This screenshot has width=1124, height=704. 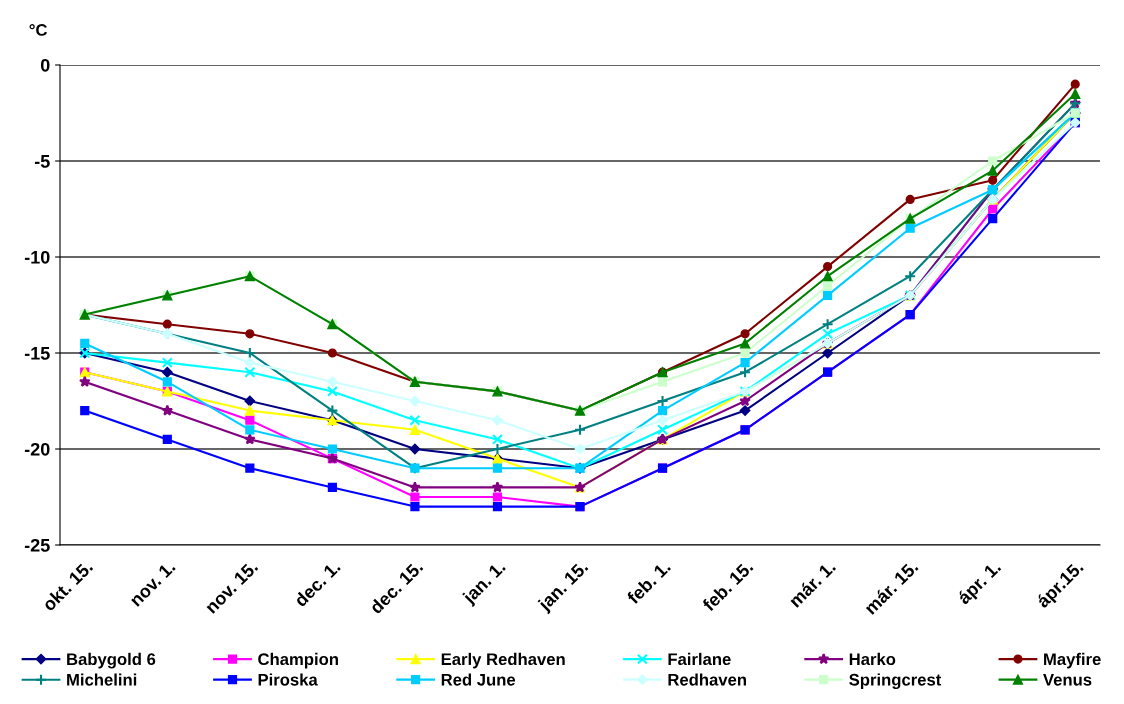 I want to click on x-tick-label: már. 1., so click(x=812, y=583).